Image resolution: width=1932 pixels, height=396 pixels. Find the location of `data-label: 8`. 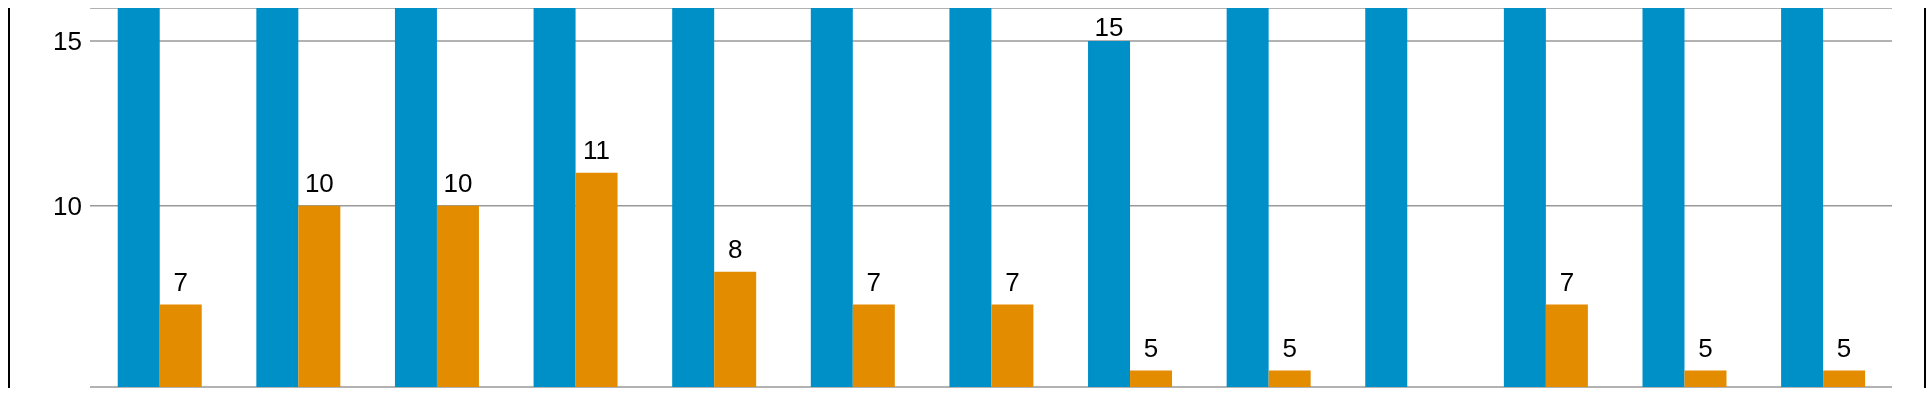

data-label: 8 is located at coordinates (735, 248).